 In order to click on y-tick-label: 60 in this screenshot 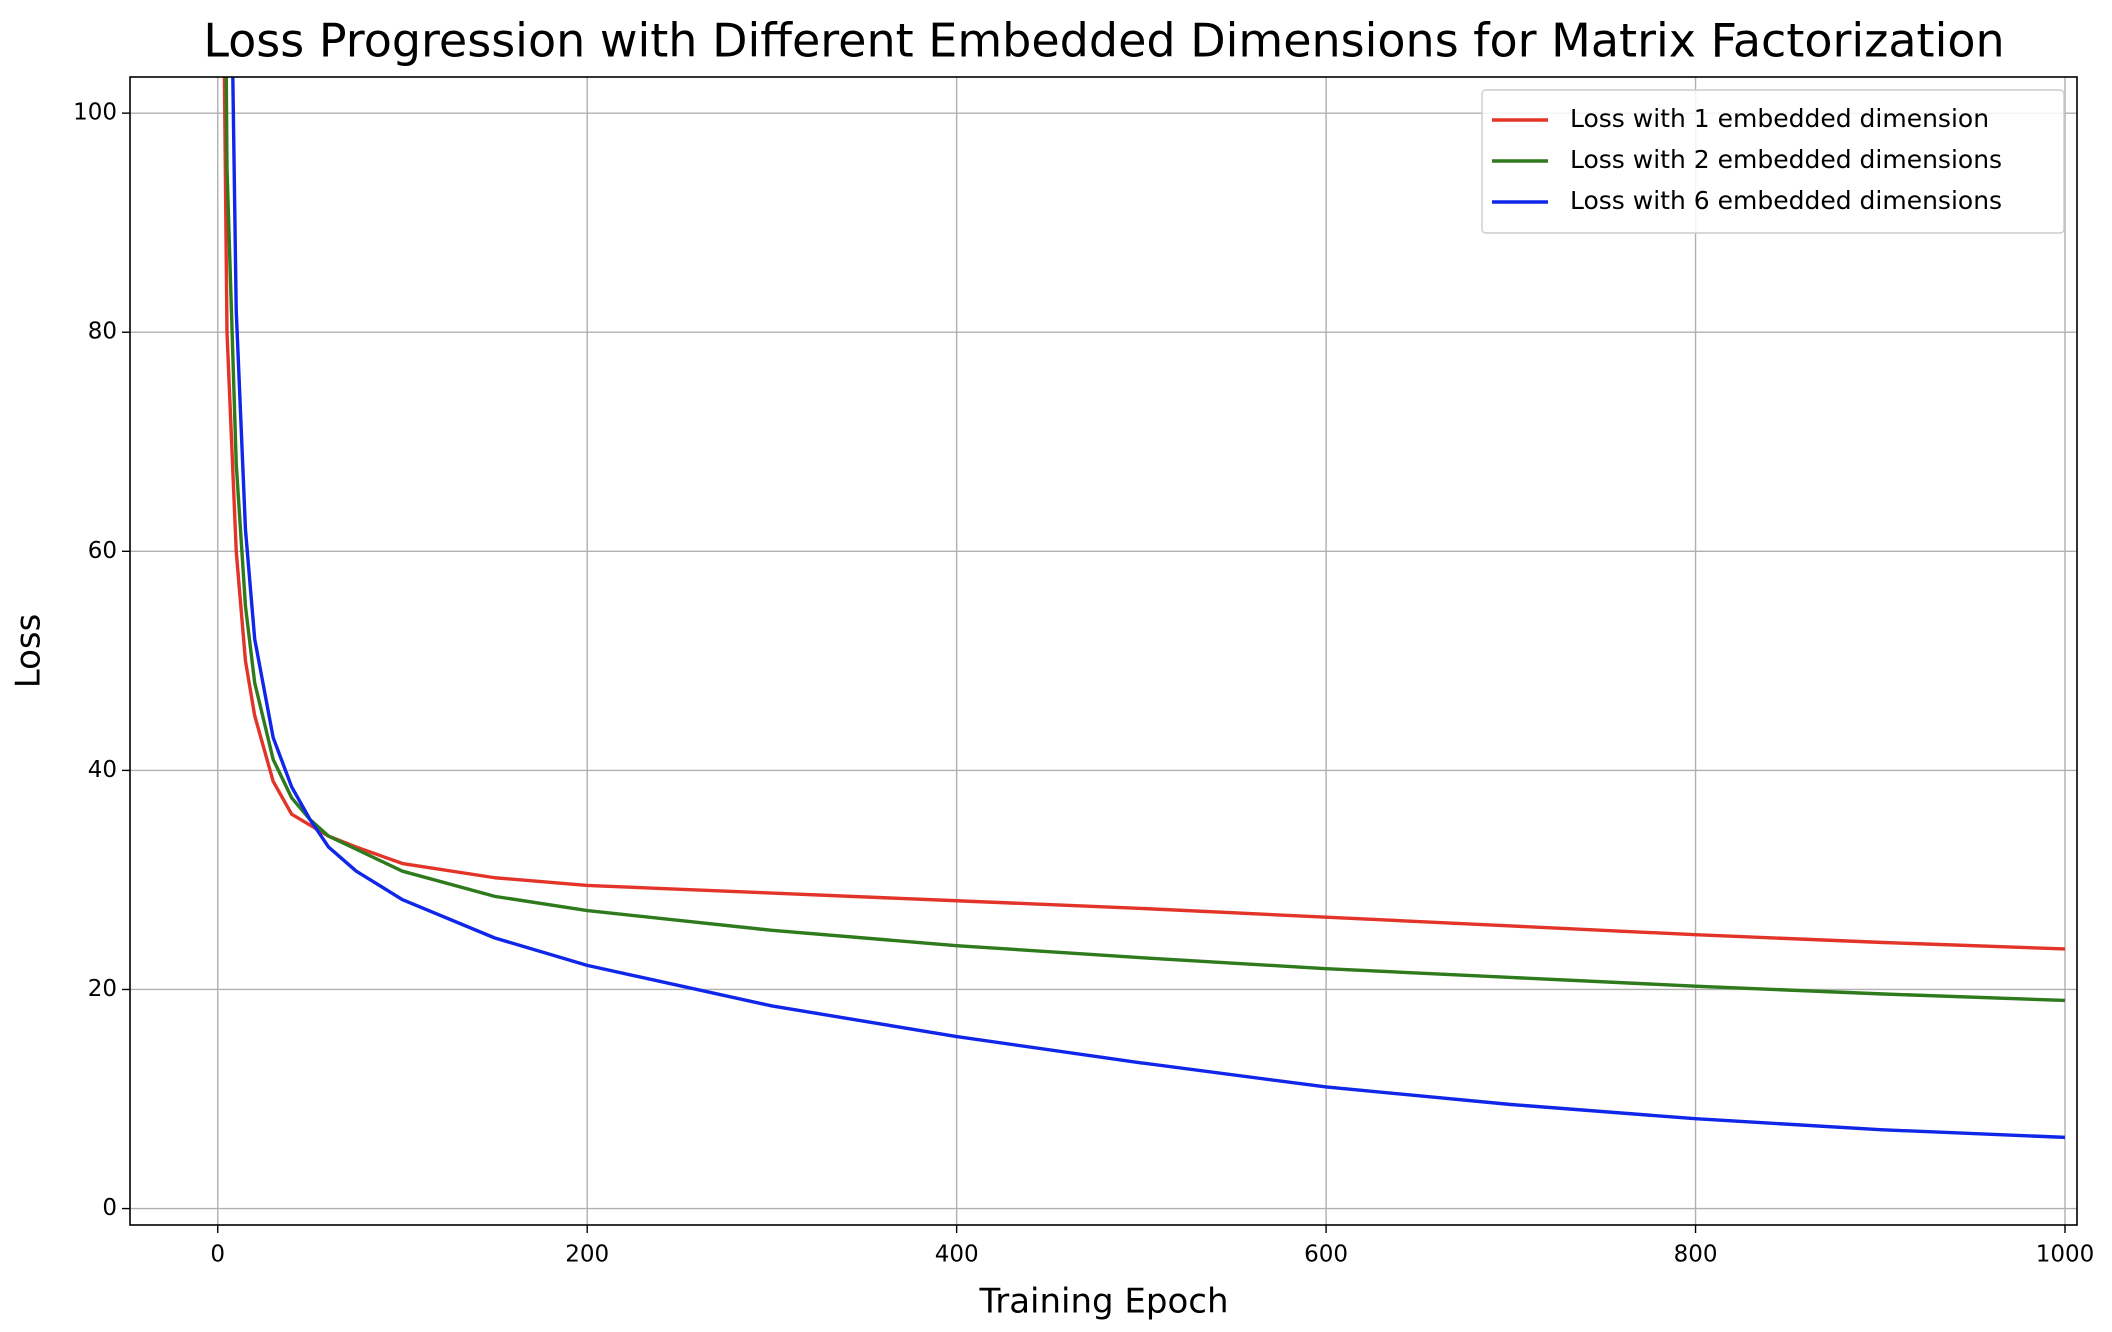, I will do `click(102, 551)`.